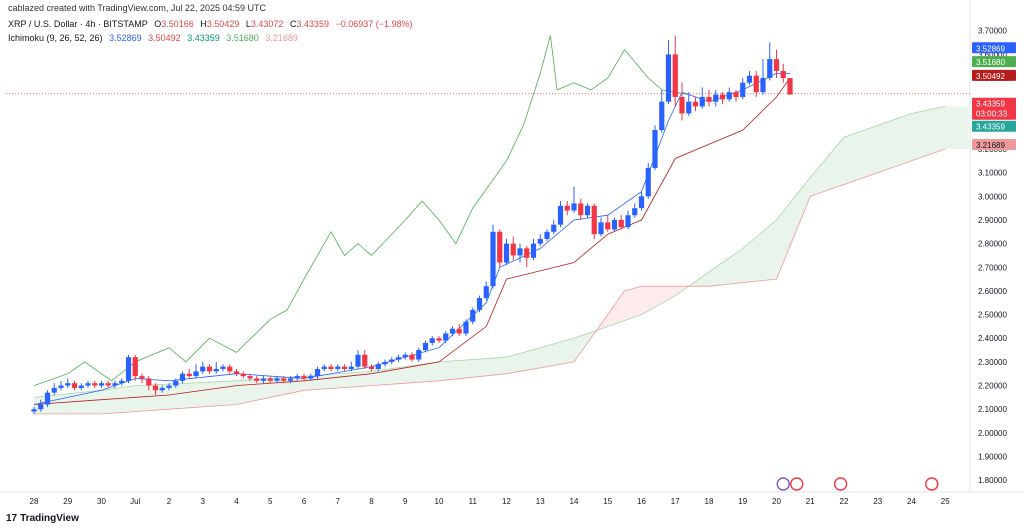  What do you see at coordinates (270, 501) in the screenshot?
I see `x-tick-label: 5` at bounding box center [270, 501].